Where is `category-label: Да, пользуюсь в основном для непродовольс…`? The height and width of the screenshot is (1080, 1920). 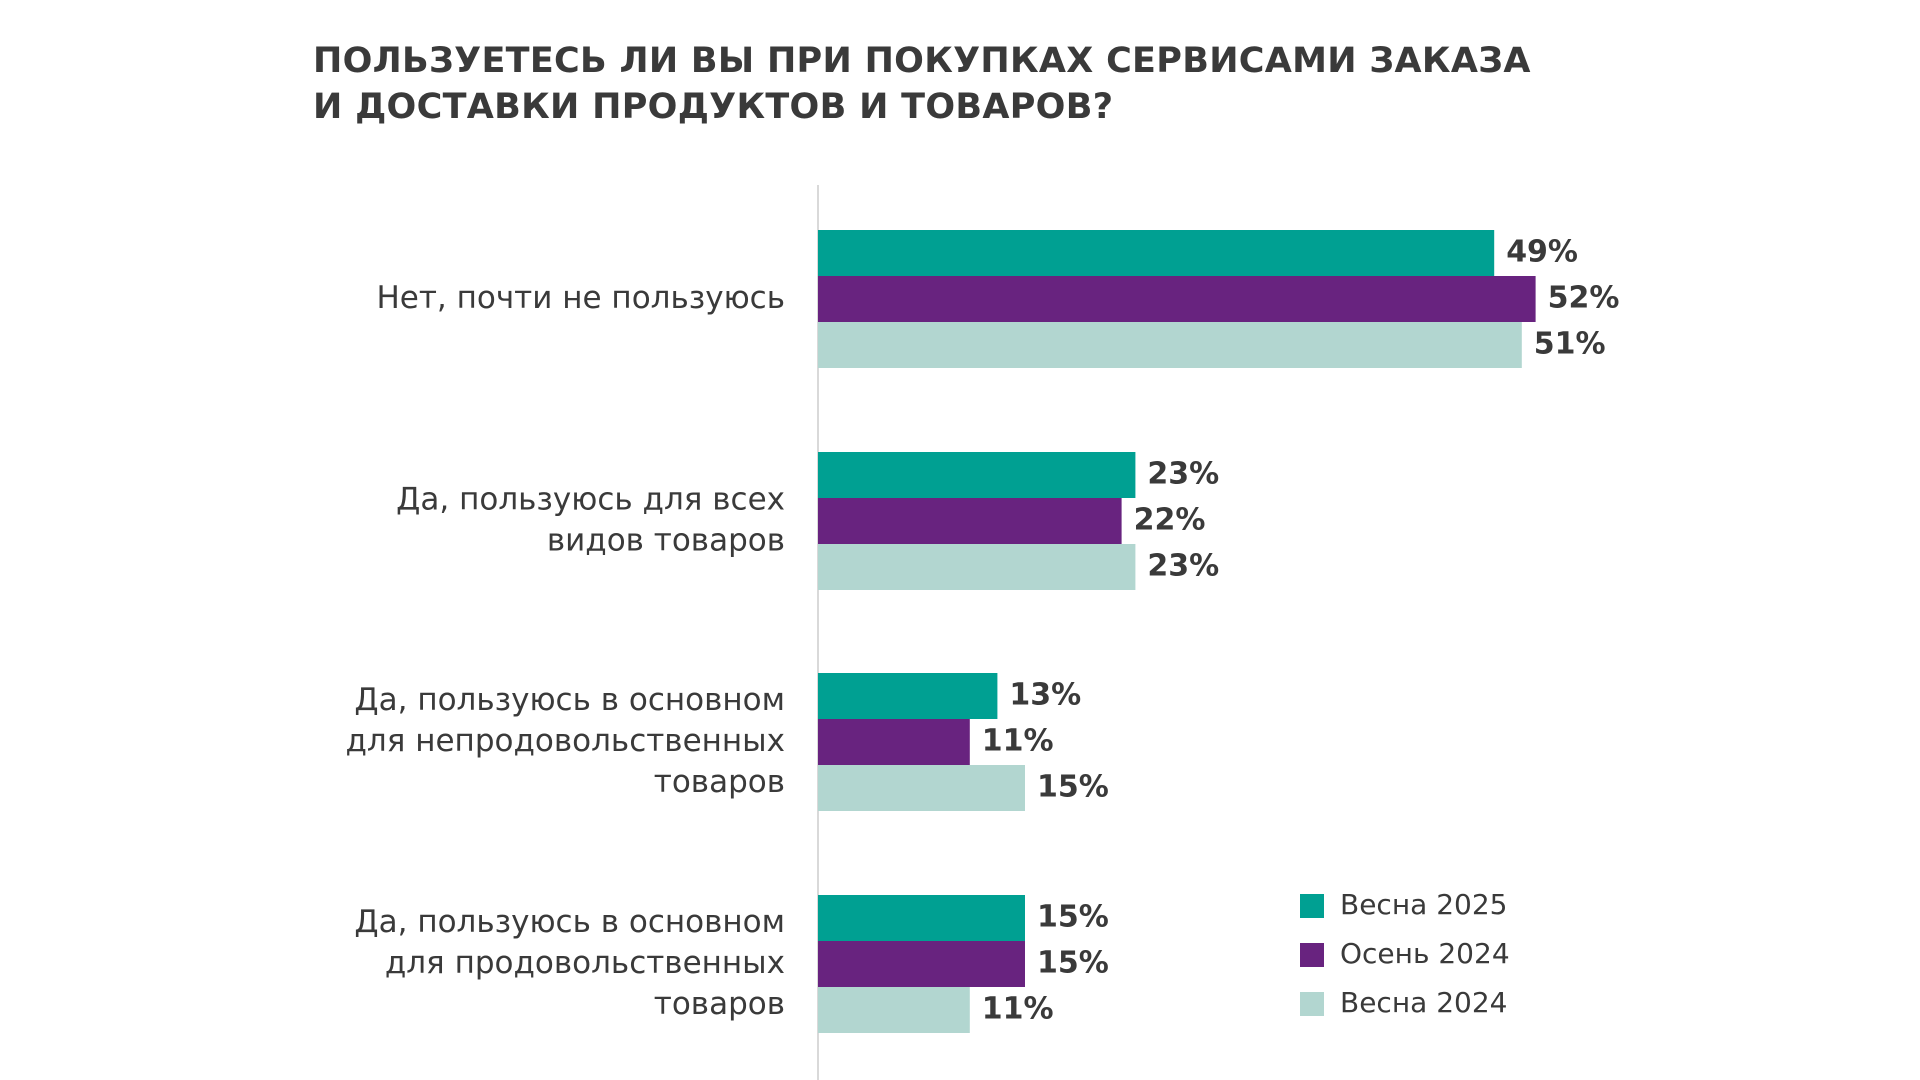
category-label: Да, пользуюсь в основном для непродовольс… is located at coordinates (565, 741).